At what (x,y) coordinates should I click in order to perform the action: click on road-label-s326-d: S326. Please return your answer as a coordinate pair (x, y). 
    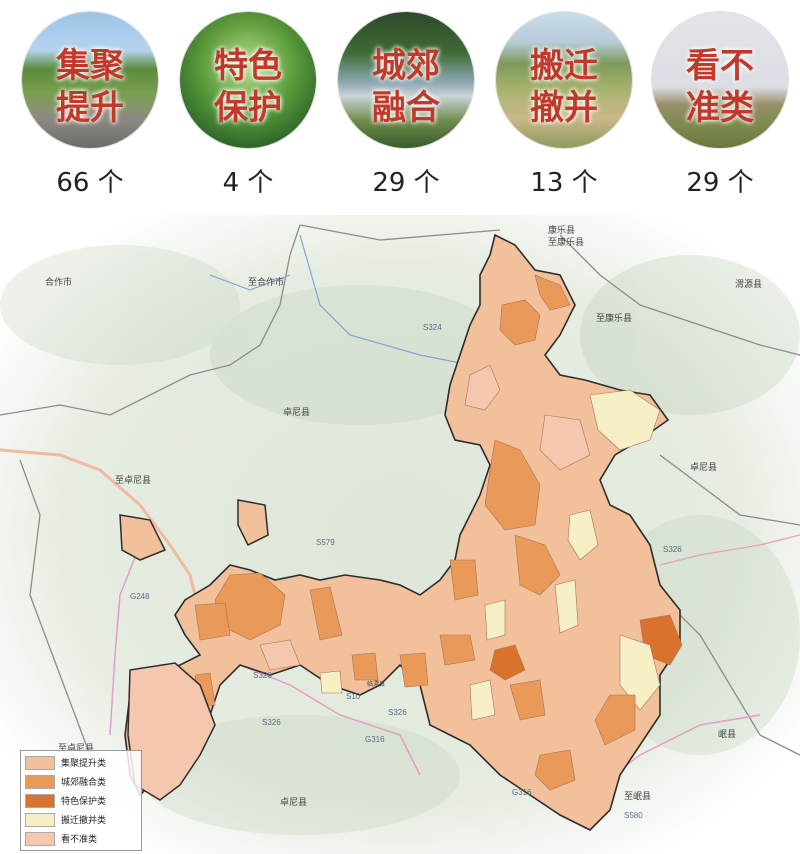
    Looking at the image, I should click on (397, 712).